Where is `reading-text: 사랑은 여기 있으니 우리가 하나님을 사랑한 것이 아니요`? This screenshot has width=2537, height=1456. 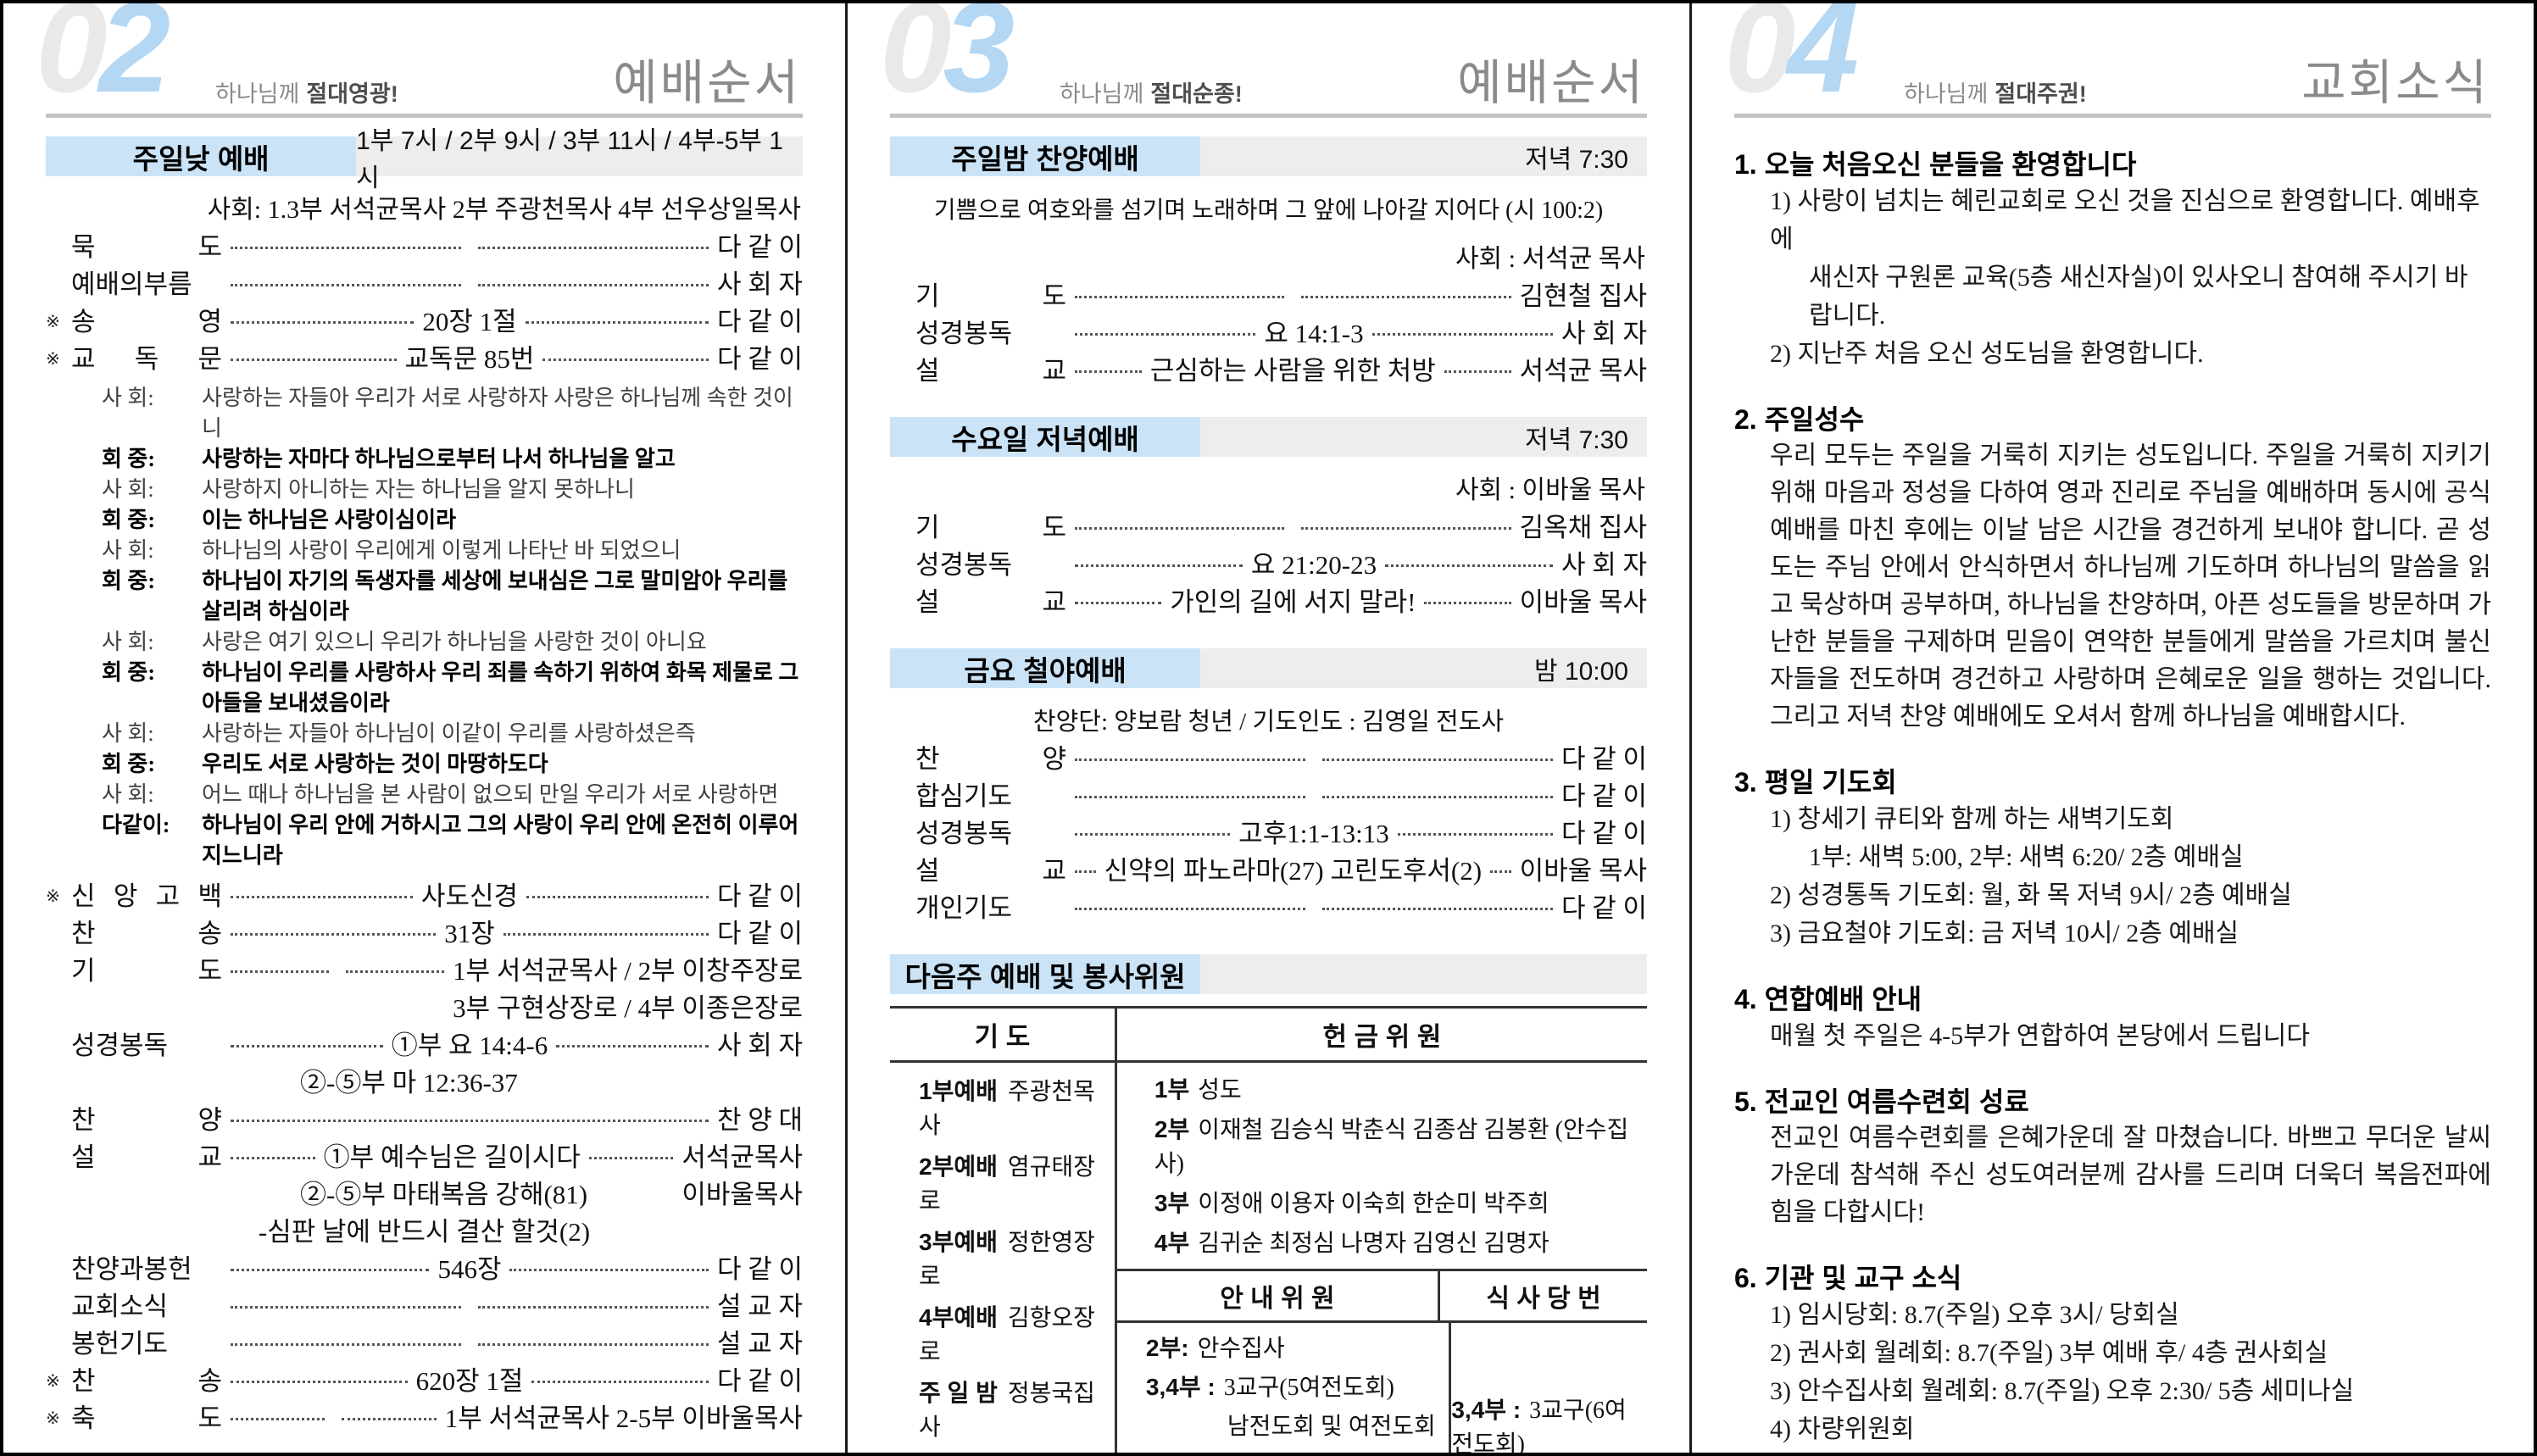
reading-text: 사랑은 여기 있으니 우리가 하나님을 사랑한 것이 아니요 is located at coordinates (455, 642).